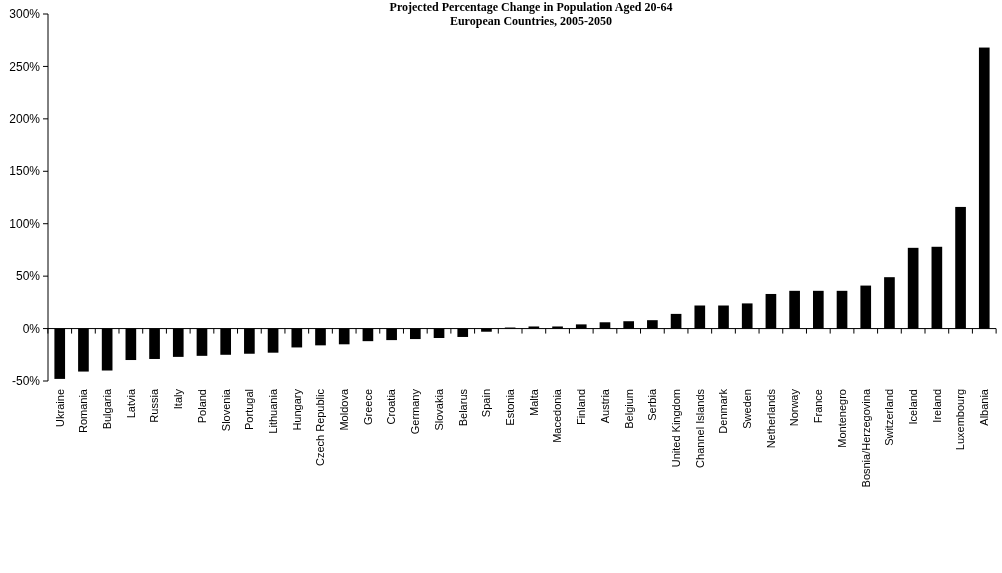 The image size is (1002, 573). What do you see at coordinates (865, 438) in the screenshot?
I see `x-tick-label: Bosnia/Herzegovina` at bounding box center [865, 438].